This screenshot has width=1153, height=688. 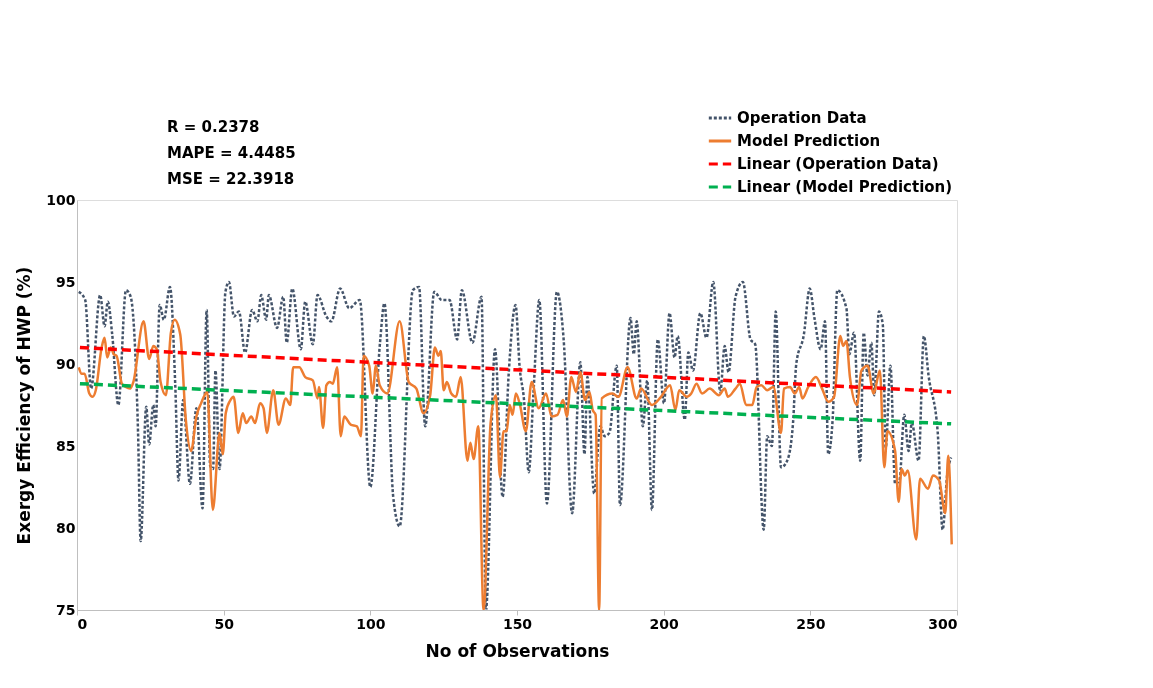 I want to click on y-tick-label: 100, so click(x=61, y=199).